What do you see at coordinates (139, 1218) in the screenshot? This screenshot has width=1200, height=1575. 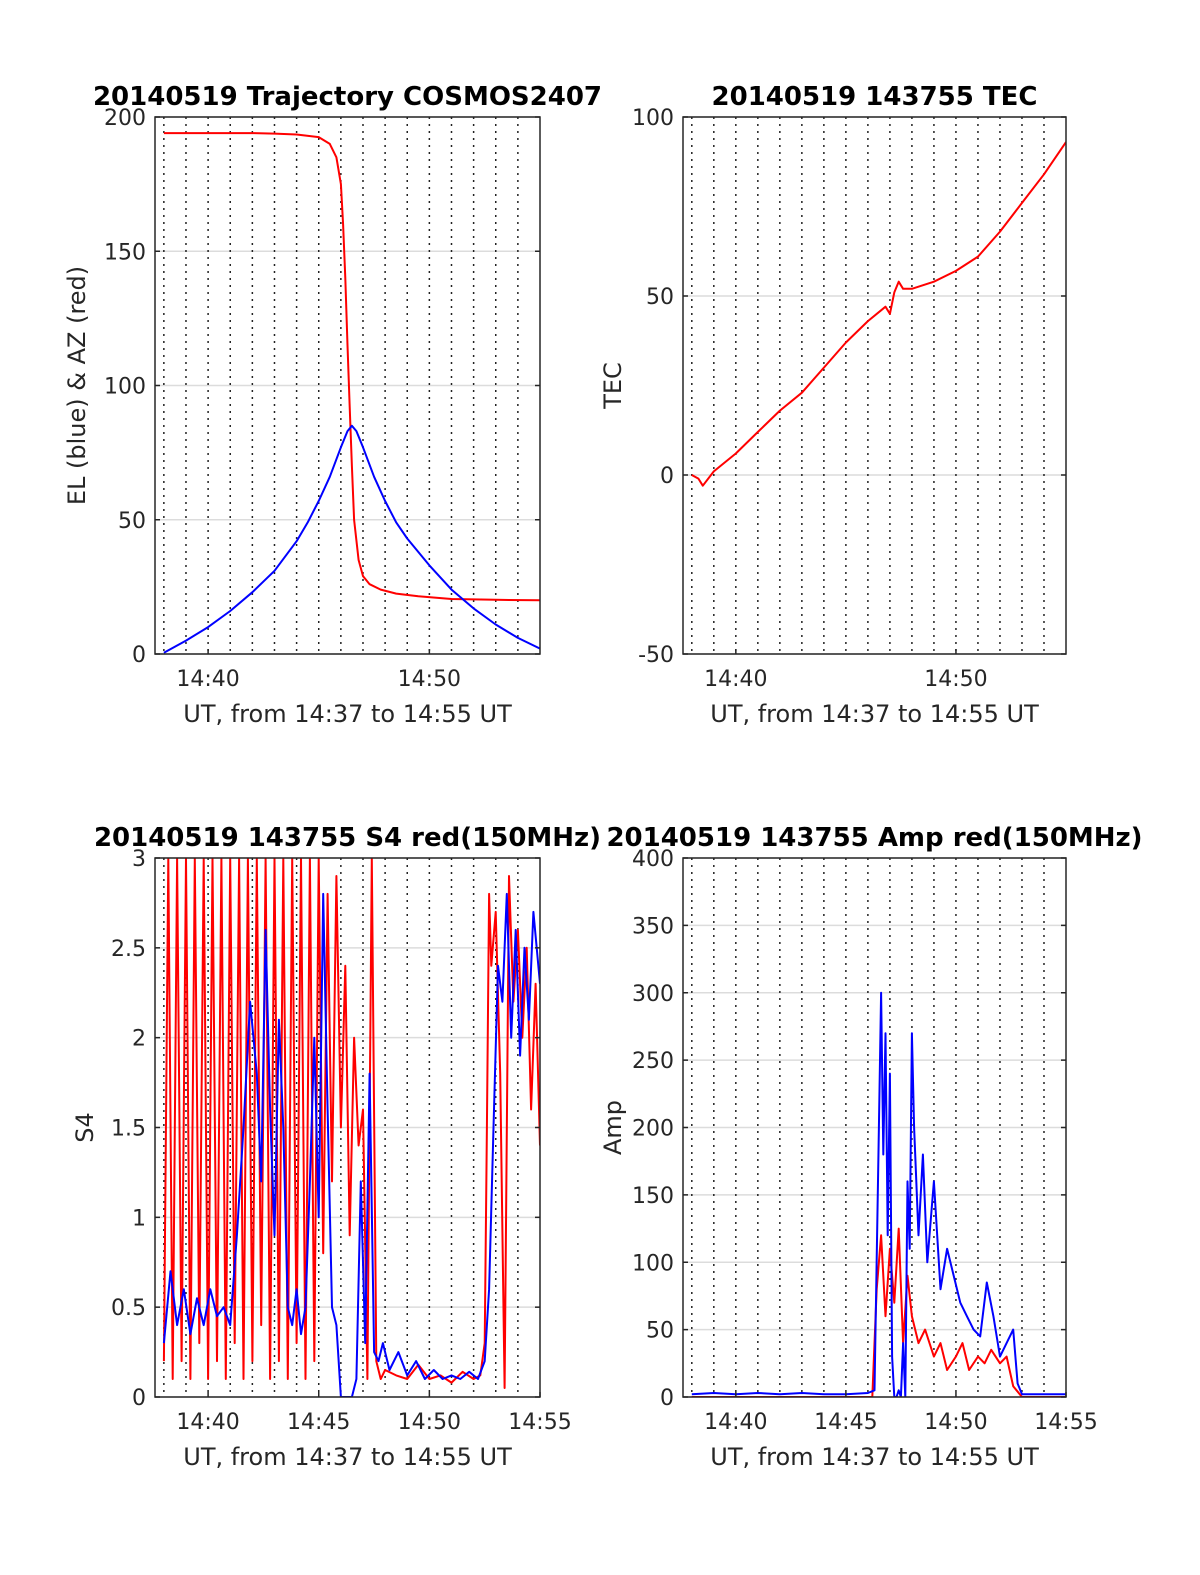 I see `y-tick-label: 1` at bounding box center [139, 1218].